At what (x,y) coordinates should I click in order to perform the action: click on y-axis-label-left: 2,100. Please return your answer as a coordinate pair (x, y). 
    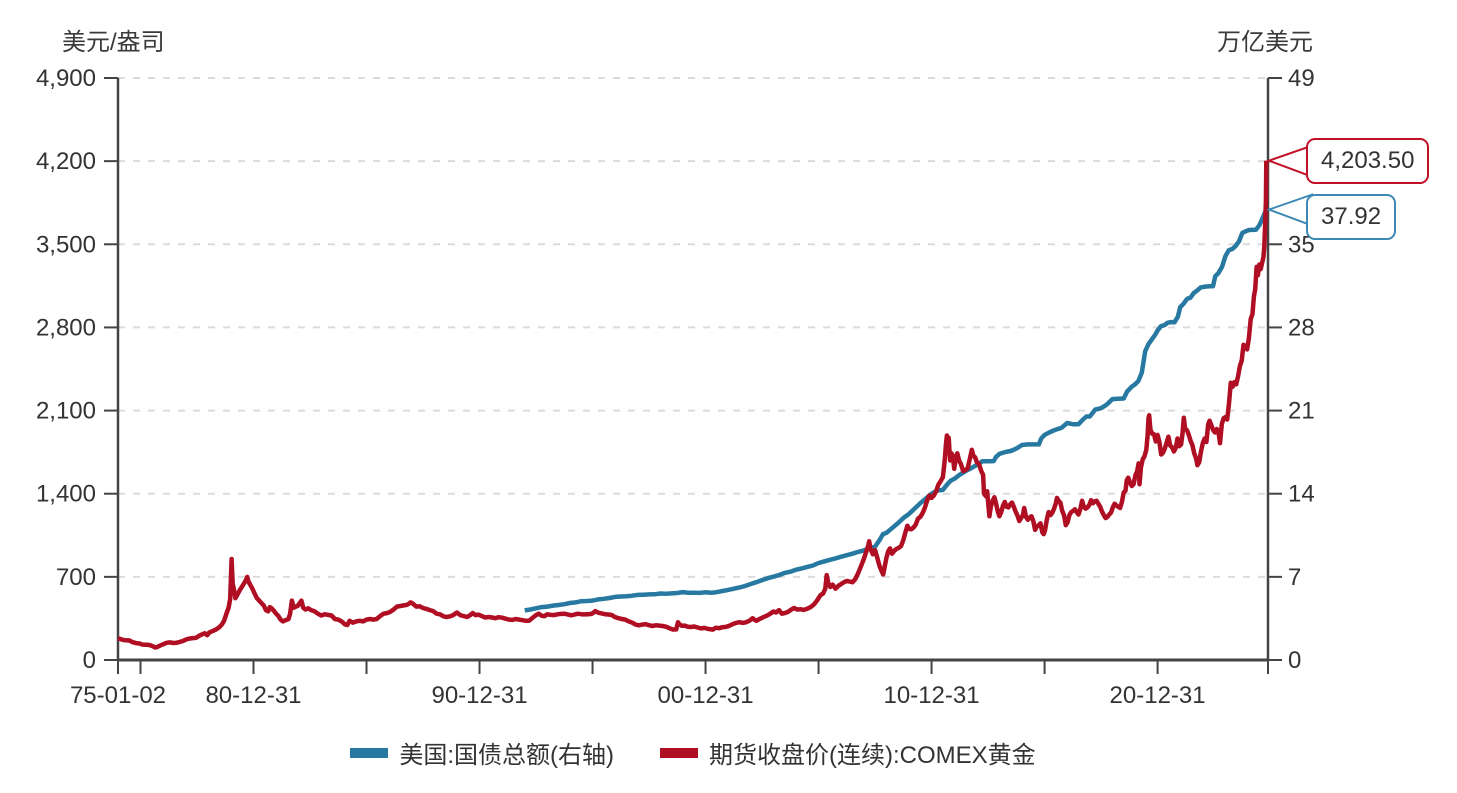
    Looking at the image, I should click on (66, 411).